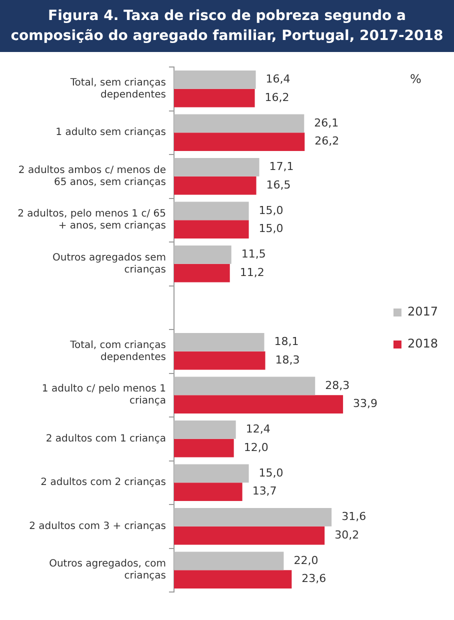 This screenshot has width=454, height=620. I want to click on data-label: 28,3, so click(337, 385).